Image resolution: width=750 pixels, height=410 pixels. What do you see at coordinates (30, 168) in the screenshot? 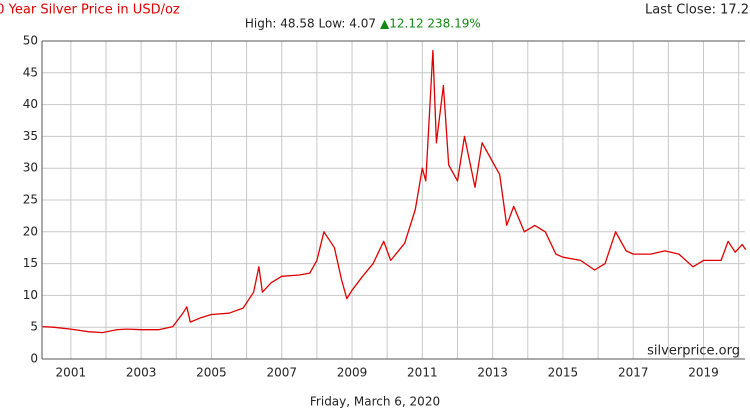
I see `y-tick-label: 30` at bounding box center [30, 168].